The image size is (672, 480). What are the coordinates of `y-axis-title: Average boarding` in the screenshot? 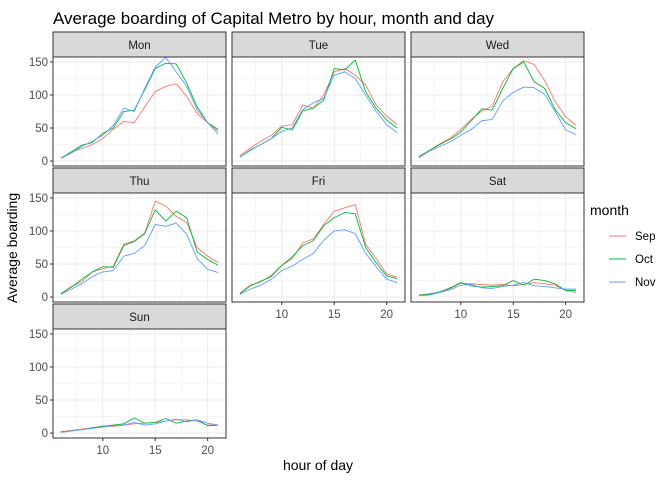 It's located at (12, 248).